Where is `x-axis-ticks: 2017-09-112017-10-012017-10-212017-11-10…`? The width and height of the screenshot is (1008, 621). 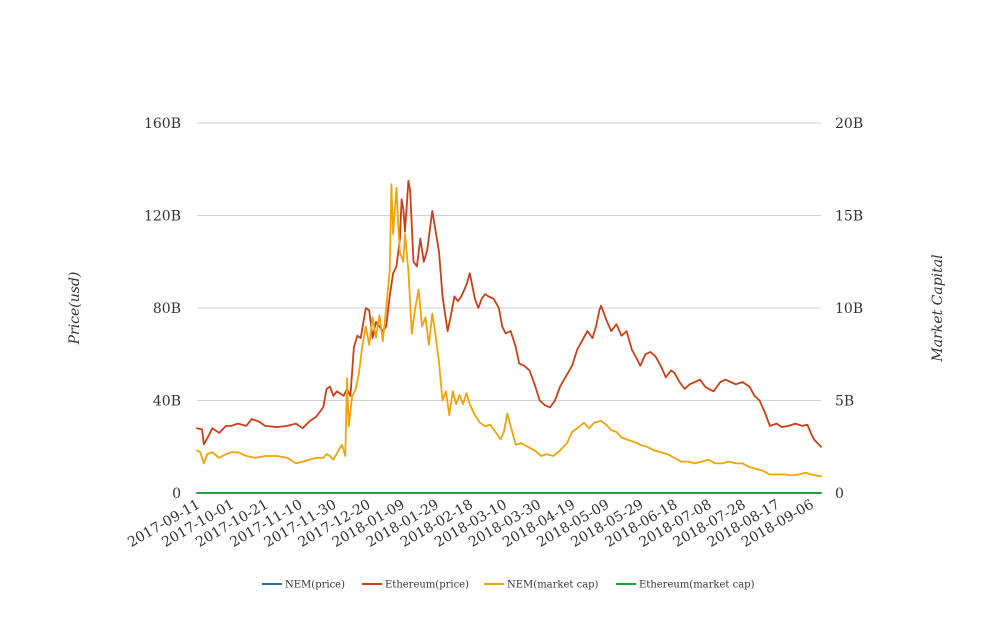 x-axis-ticks: 2017-09-112017-10-012017-10-212017-11-10… is located at coordinates (471, 524).